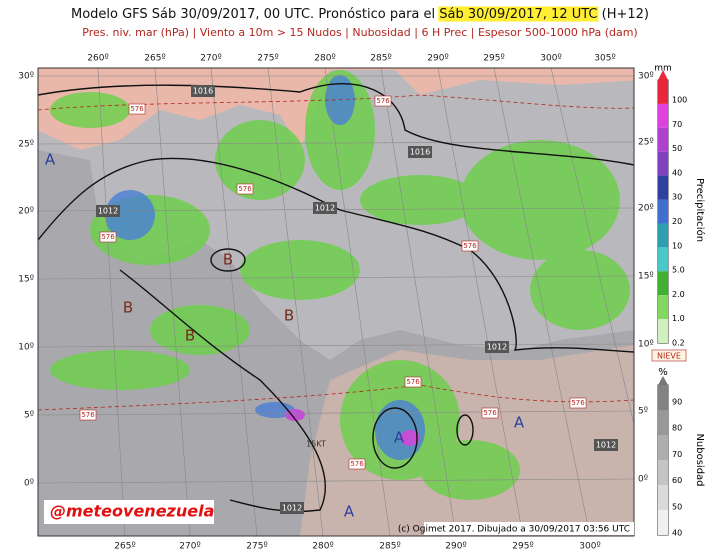  Describe the element at coordinates (646, 345) in the screenshot. I see `lat-label: 10º` at that location.